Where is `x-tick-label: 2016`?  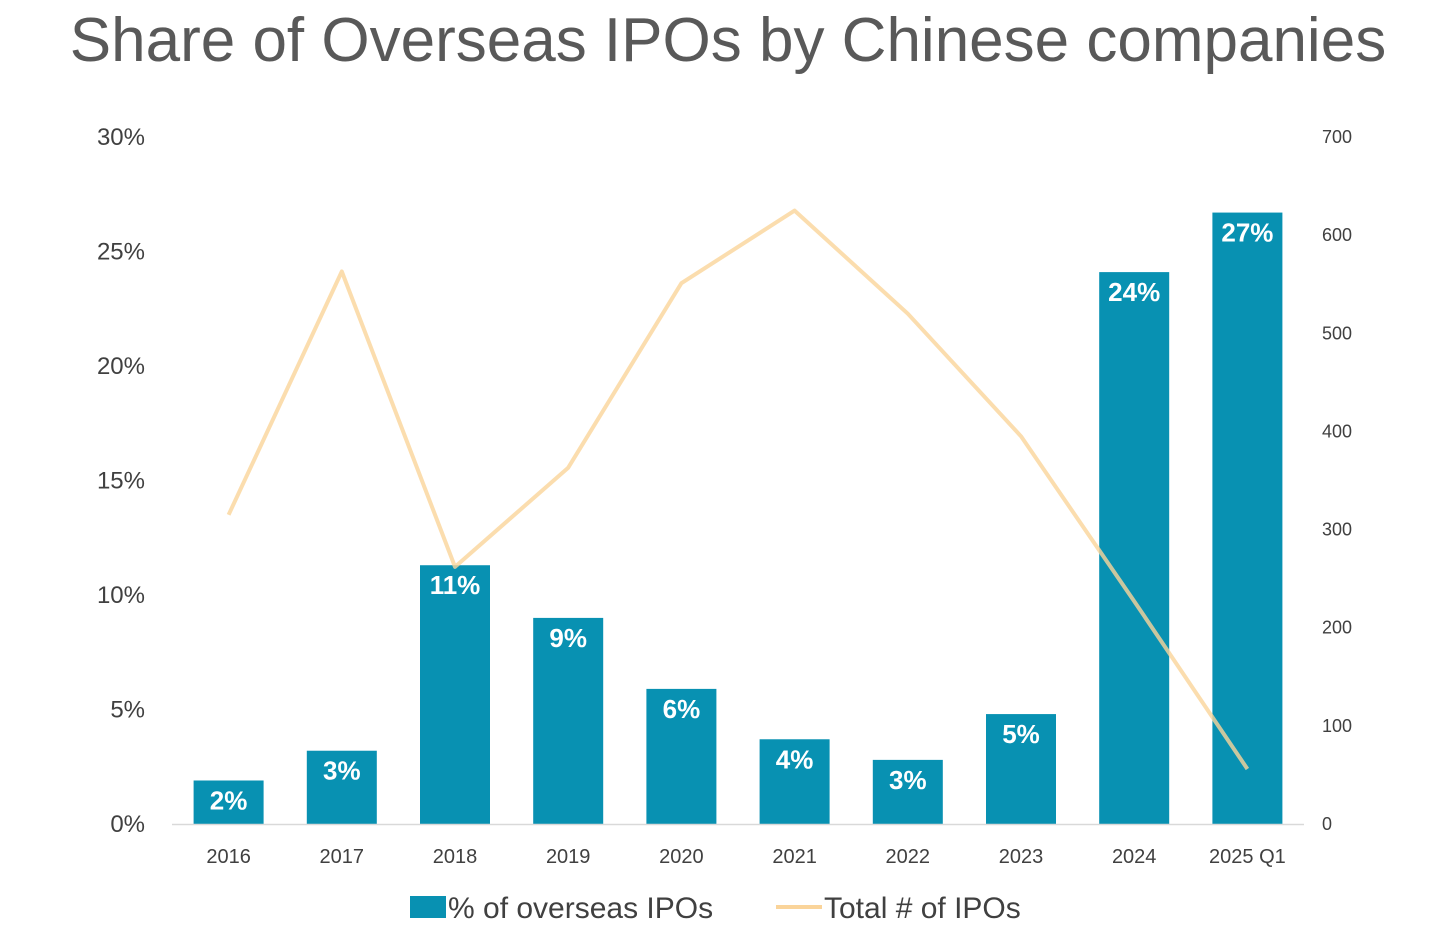 x-tick-label: 2016 is located at coordinates (228, 857).